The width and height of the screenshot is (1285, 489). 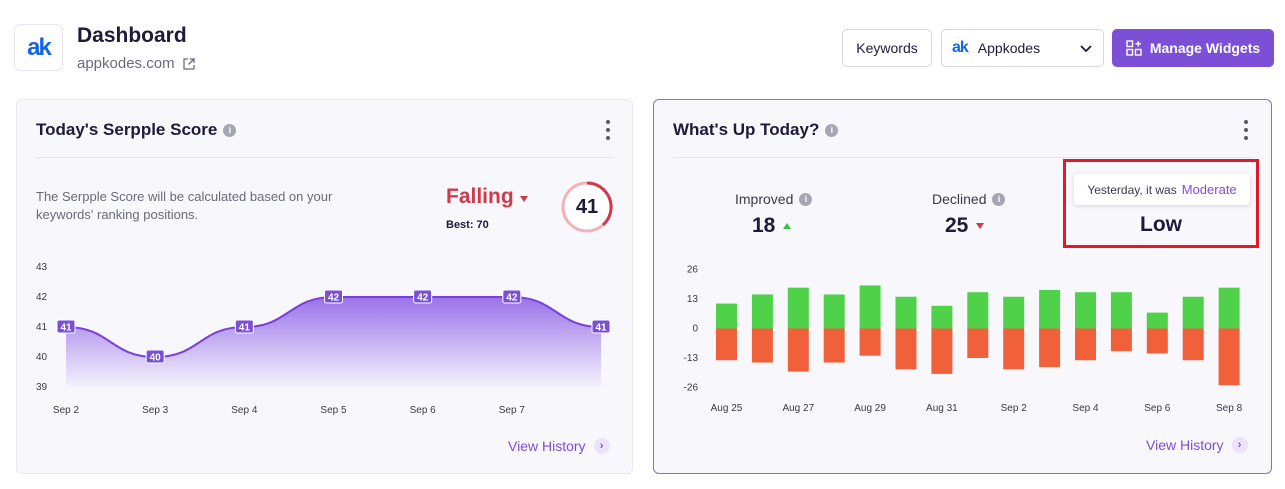 I want to click on y-tick-label: 40, so click(x=42, y=357).